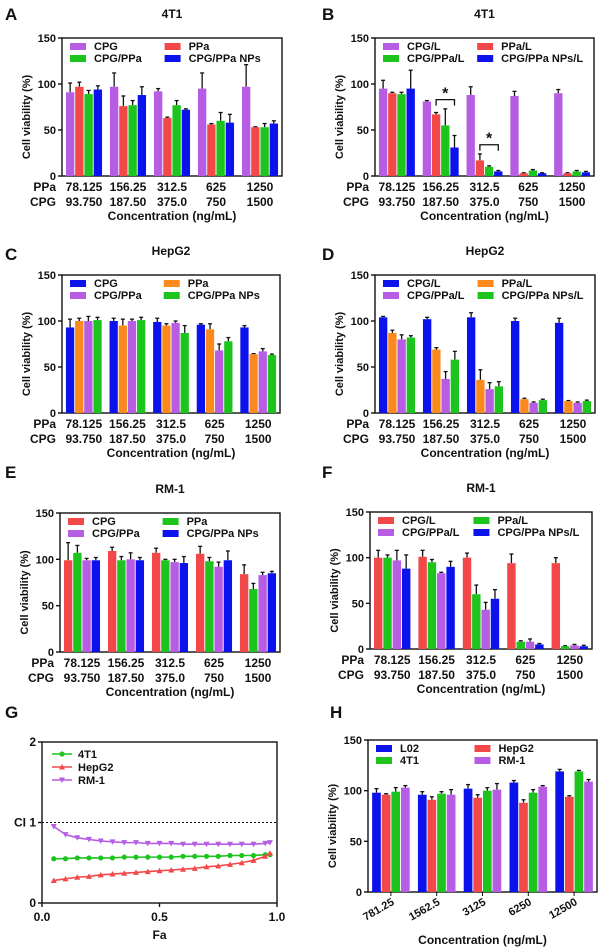 The image size is (603, 948). Describe the element at coordinates (436, 660) in the screenshot. I see `x-tick-label: 156.25` at that location.